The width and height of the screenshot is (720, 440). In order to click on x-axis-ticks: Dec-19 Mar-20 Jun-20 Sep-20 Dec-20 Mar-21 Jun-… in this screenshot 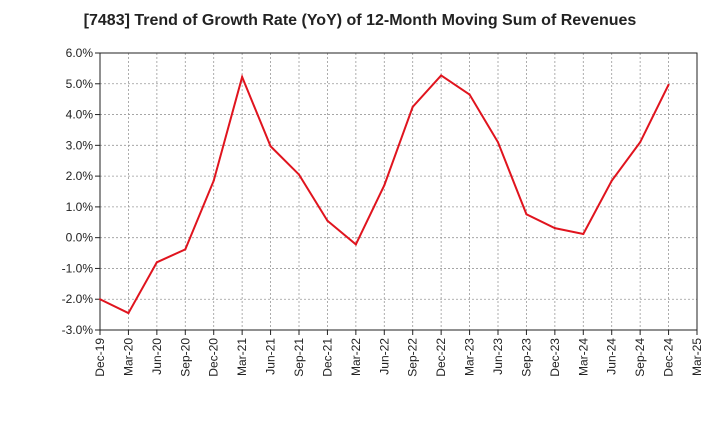, I will do `click(398, 353)`.